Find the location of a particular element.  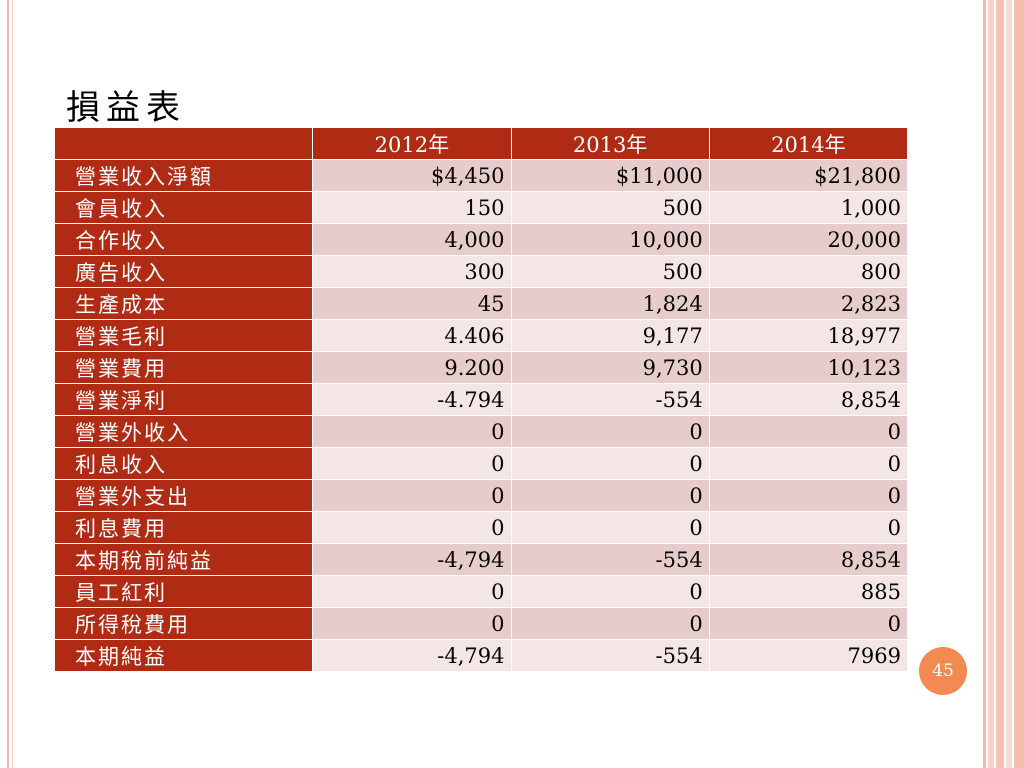

row-label: 營業外支出 is located at coordinates (183, 495).